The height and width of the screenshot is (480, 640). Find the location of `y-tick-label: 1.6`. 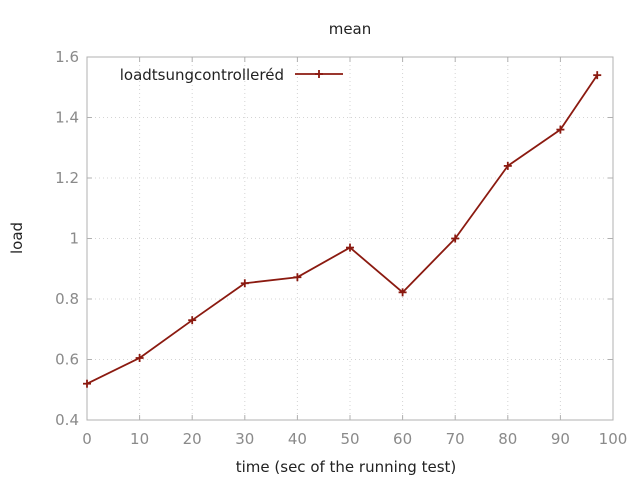

y-tick-label: 1.6 is located at coordinates (67, 57).